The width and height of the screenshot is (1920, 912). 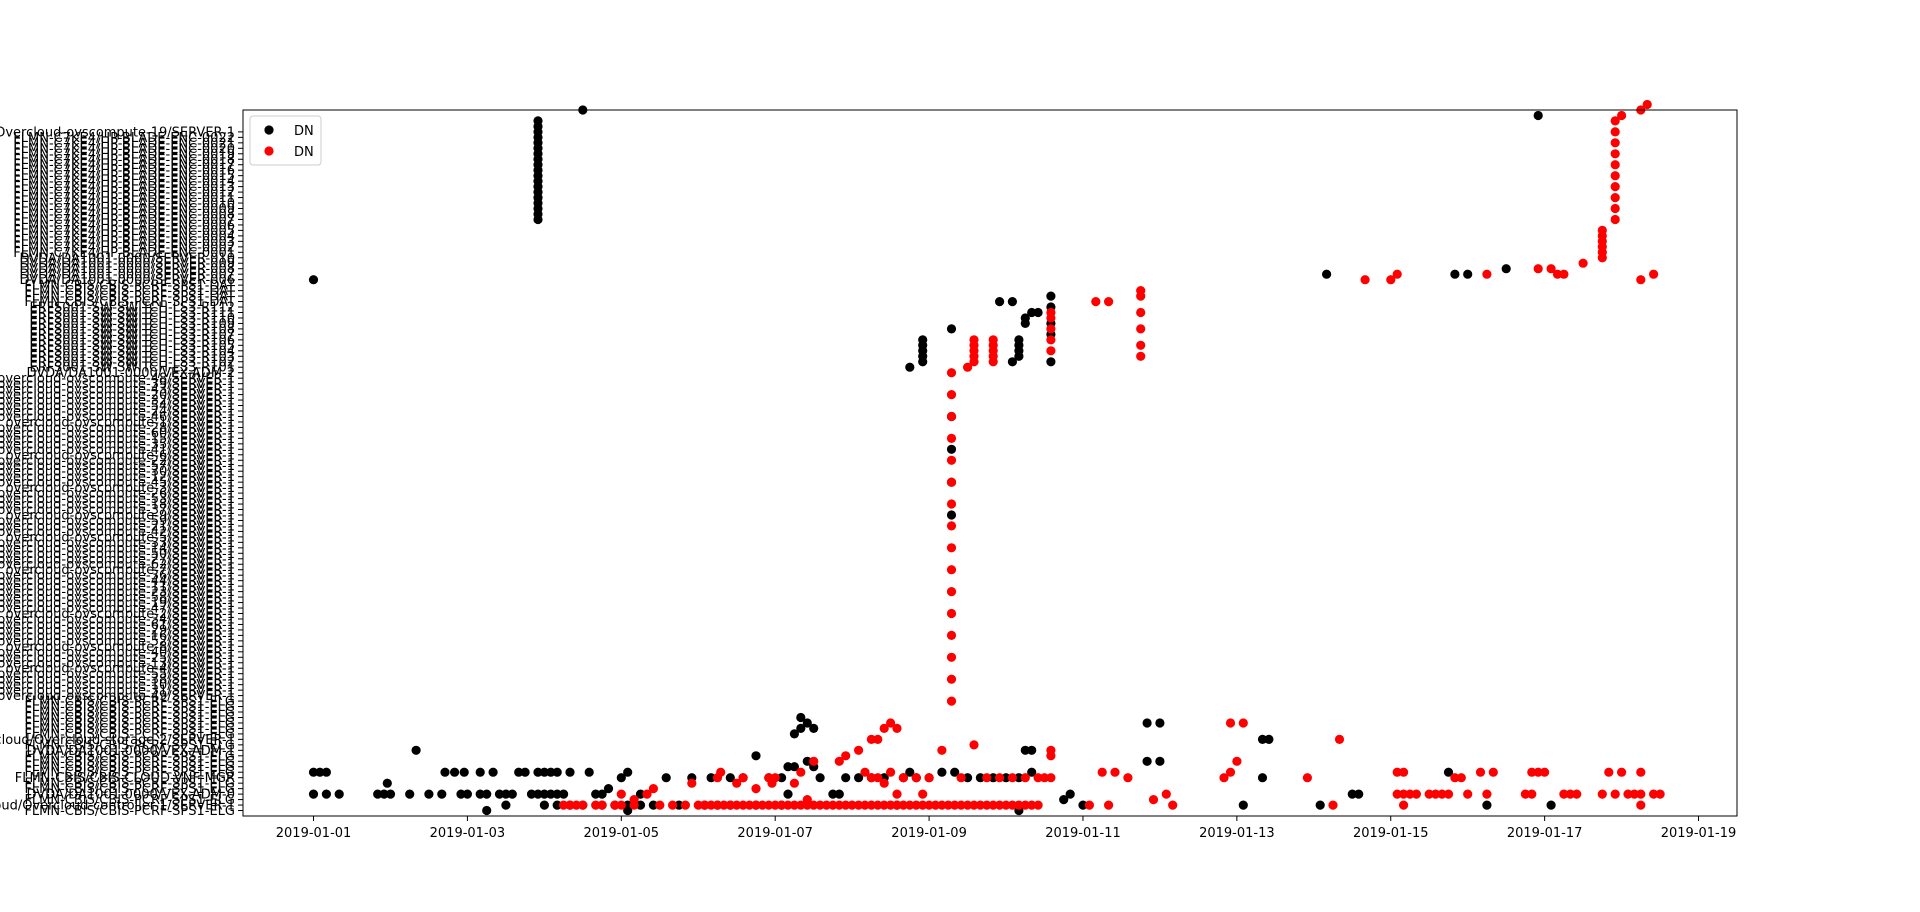 What do you see at coordinates (117, 652) in the screenshot?
I see `y-tick-label: overcloud-ovscompute-40/SERVER-1` at bounding box center [117, 652].